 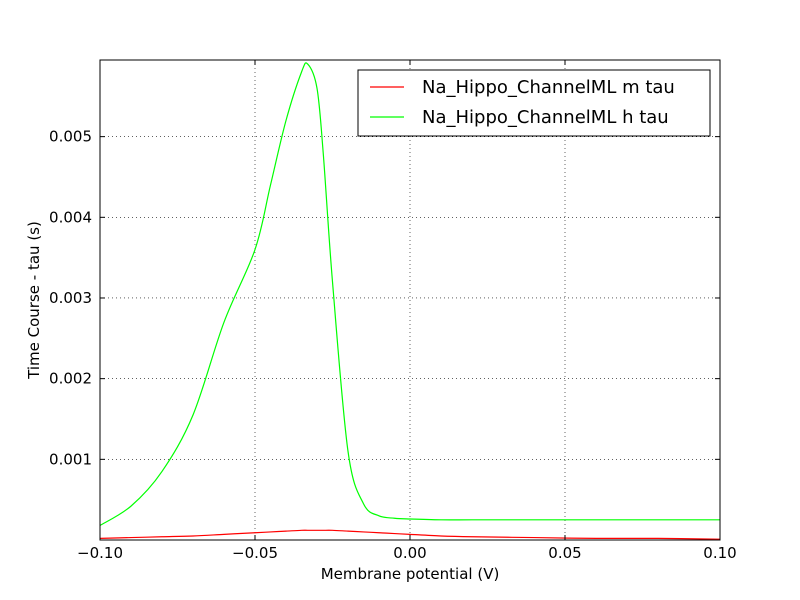 What do you see at coordinates (719, 553) in the screenshot?
I see `x-tick-label: 0.10` at bounding box center [719, 553].